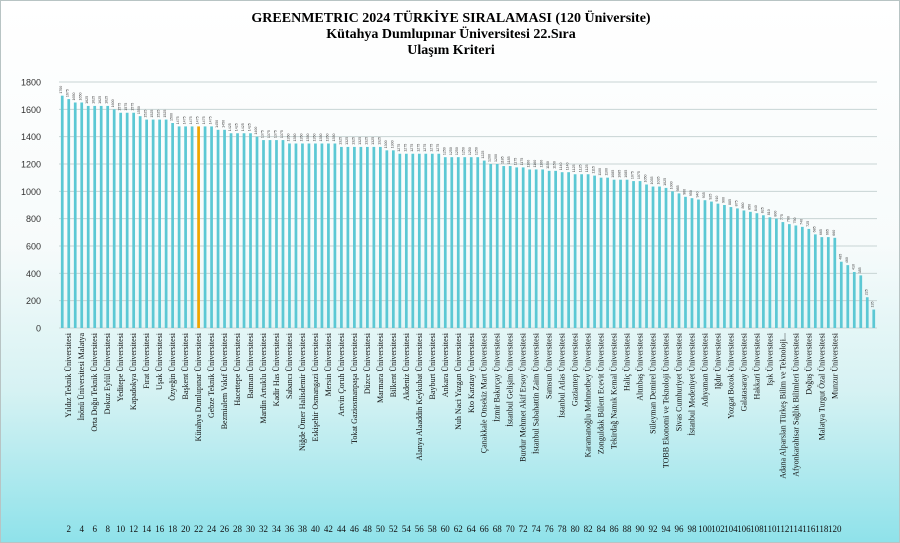 Image resolution: width=900 pixels, height=543 pixels. I want to click on data-label: 1375, so click(282, 134).